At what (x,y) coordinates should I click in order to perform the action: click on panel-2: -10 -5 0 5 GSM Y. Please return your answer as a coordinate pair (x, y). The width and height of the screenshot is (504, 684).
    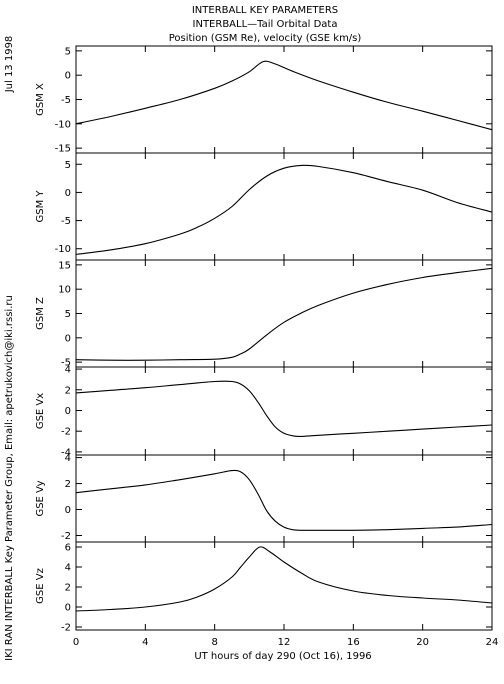
    Looking at the image, I should click on (264, 206).